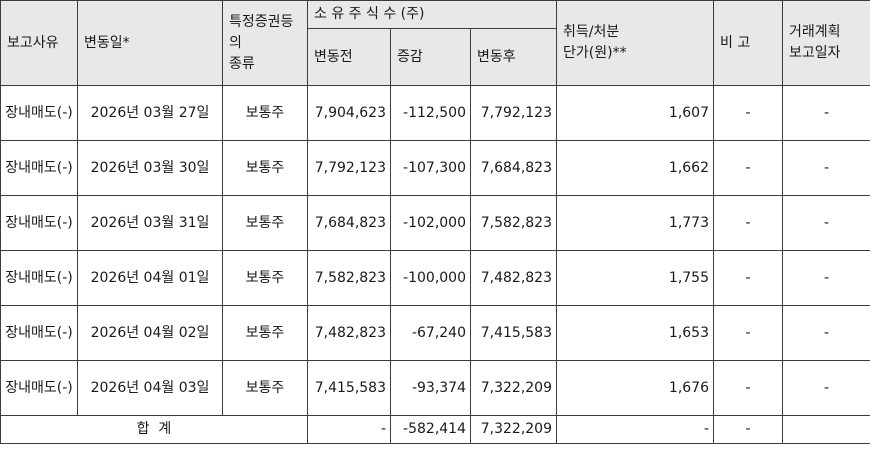 The height and width of the screenshot is (451, 870). What do you see at coordinates (349, 113) in the screenshot?
I see `before-change-cell: 7,904,623` at bounding box center [349, 113].